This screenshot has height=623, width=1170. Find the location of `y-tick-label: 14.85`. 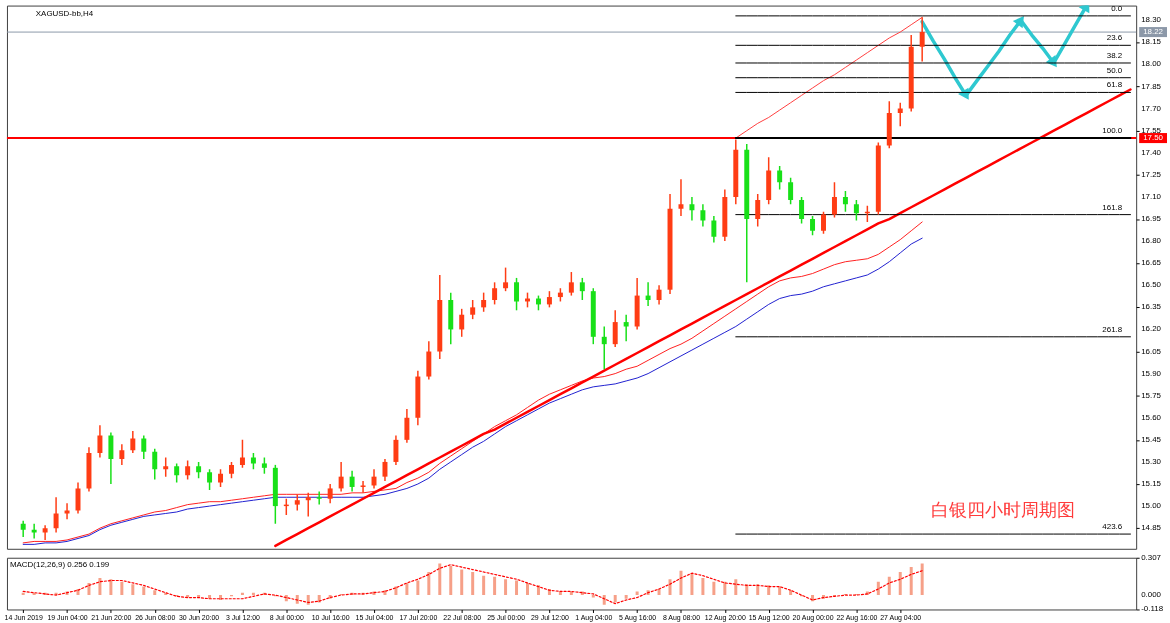

y-tick-label: 14.85 is located at coordinates (1151, 528).